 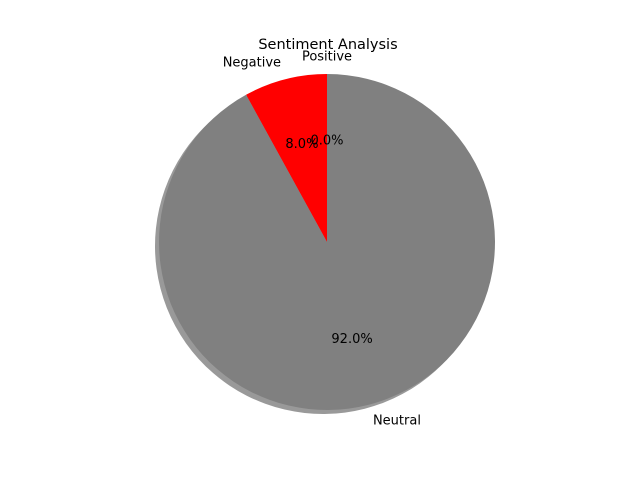 What do you see at coordinates (351, 339) in the screenshot?
I see `pct-label-neutral: 92.0%` at bounding box center [351, 339].